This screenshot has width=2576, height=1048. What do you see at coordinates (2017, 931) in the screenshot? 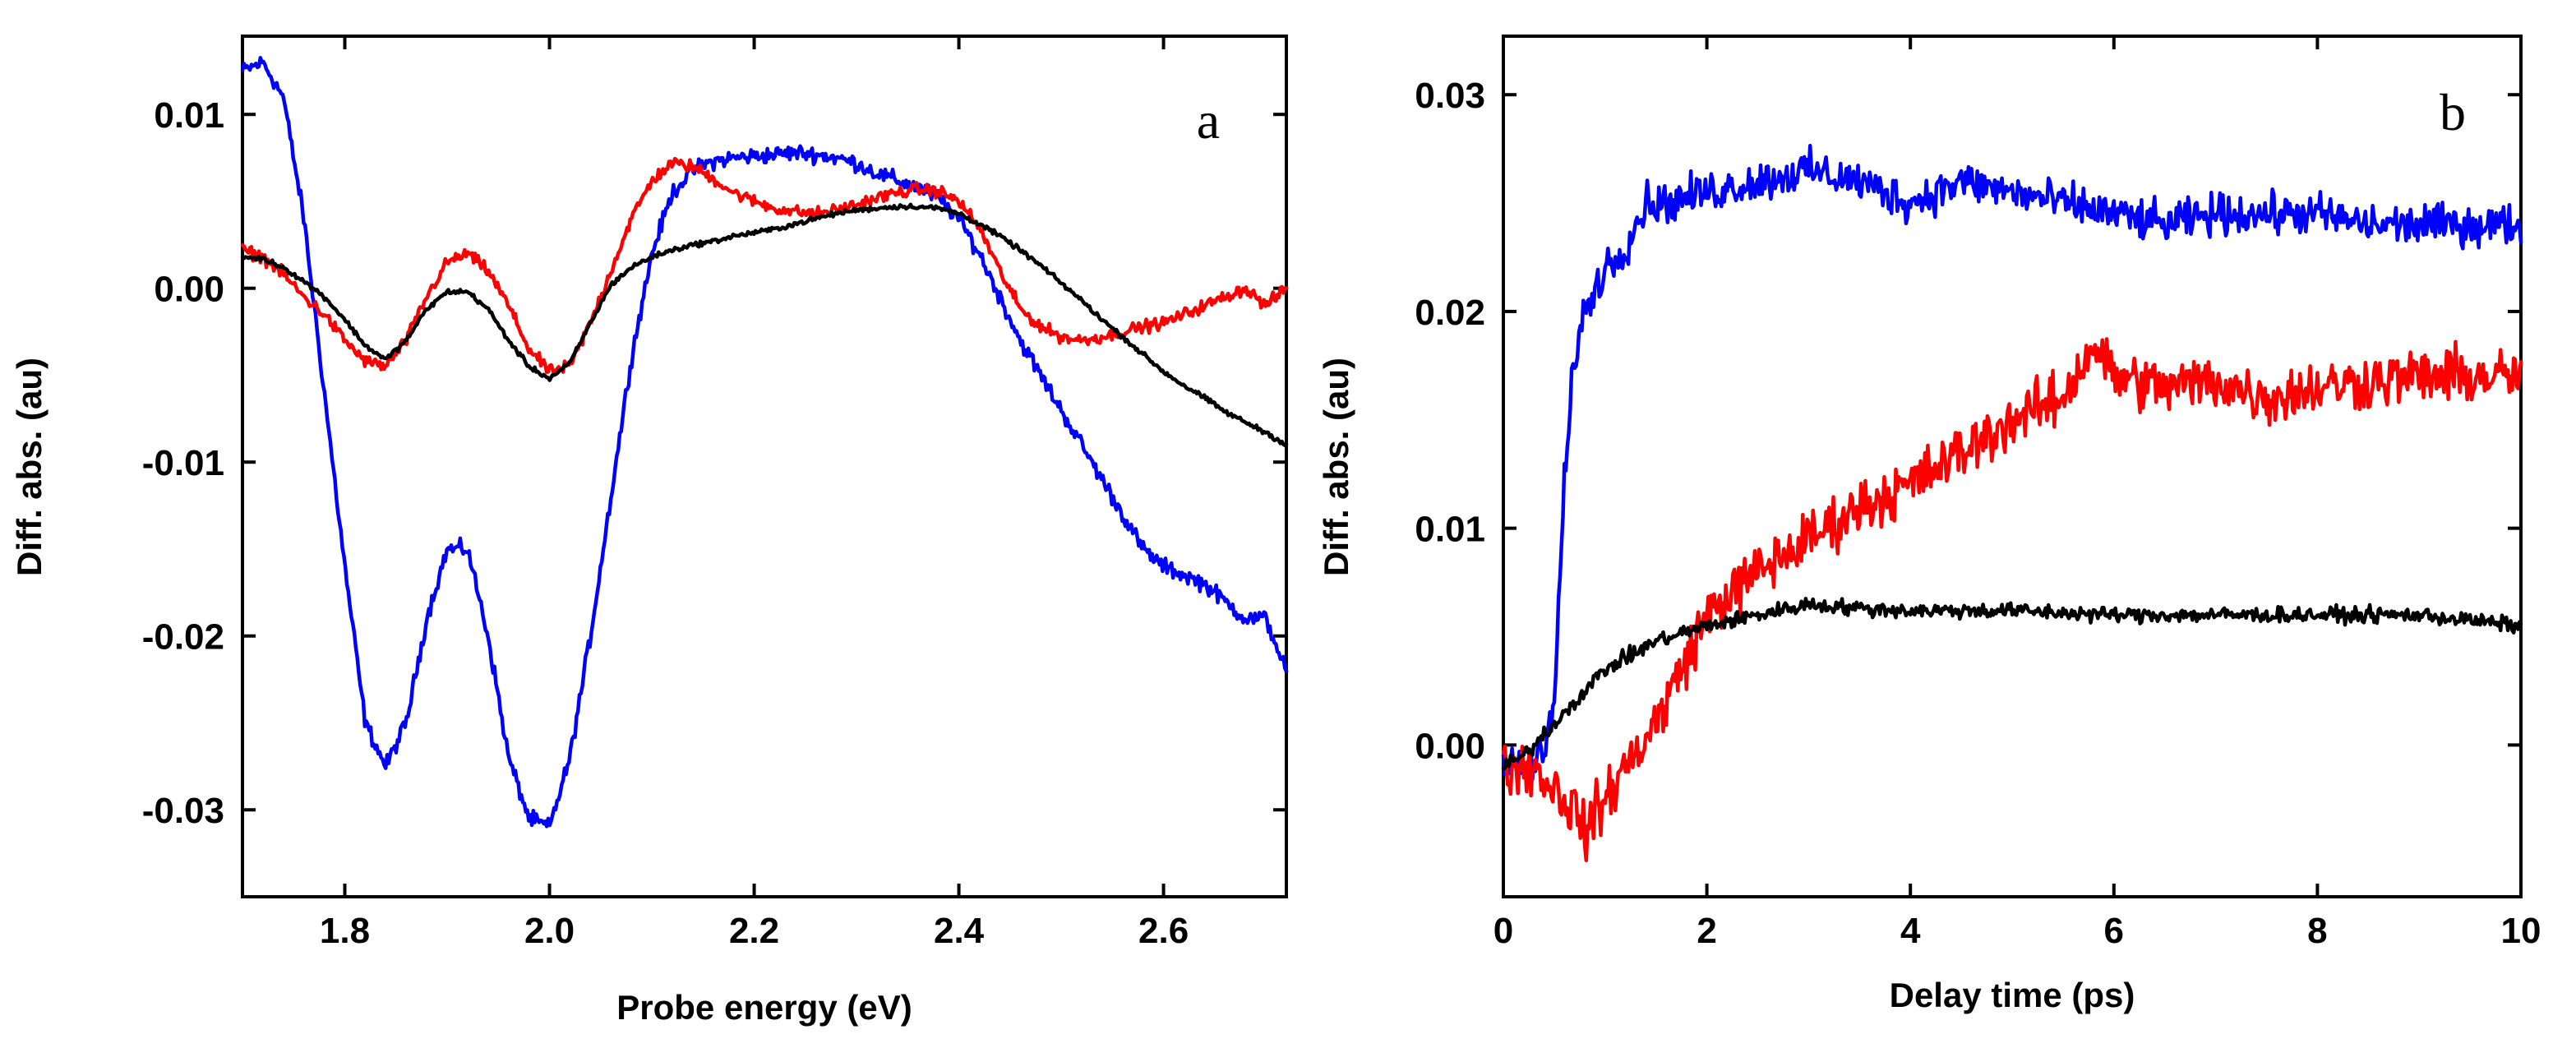
I see `panel-b-x-tick-labels: 0 2 4 6 8 10` at bounding box center [2017, 931].